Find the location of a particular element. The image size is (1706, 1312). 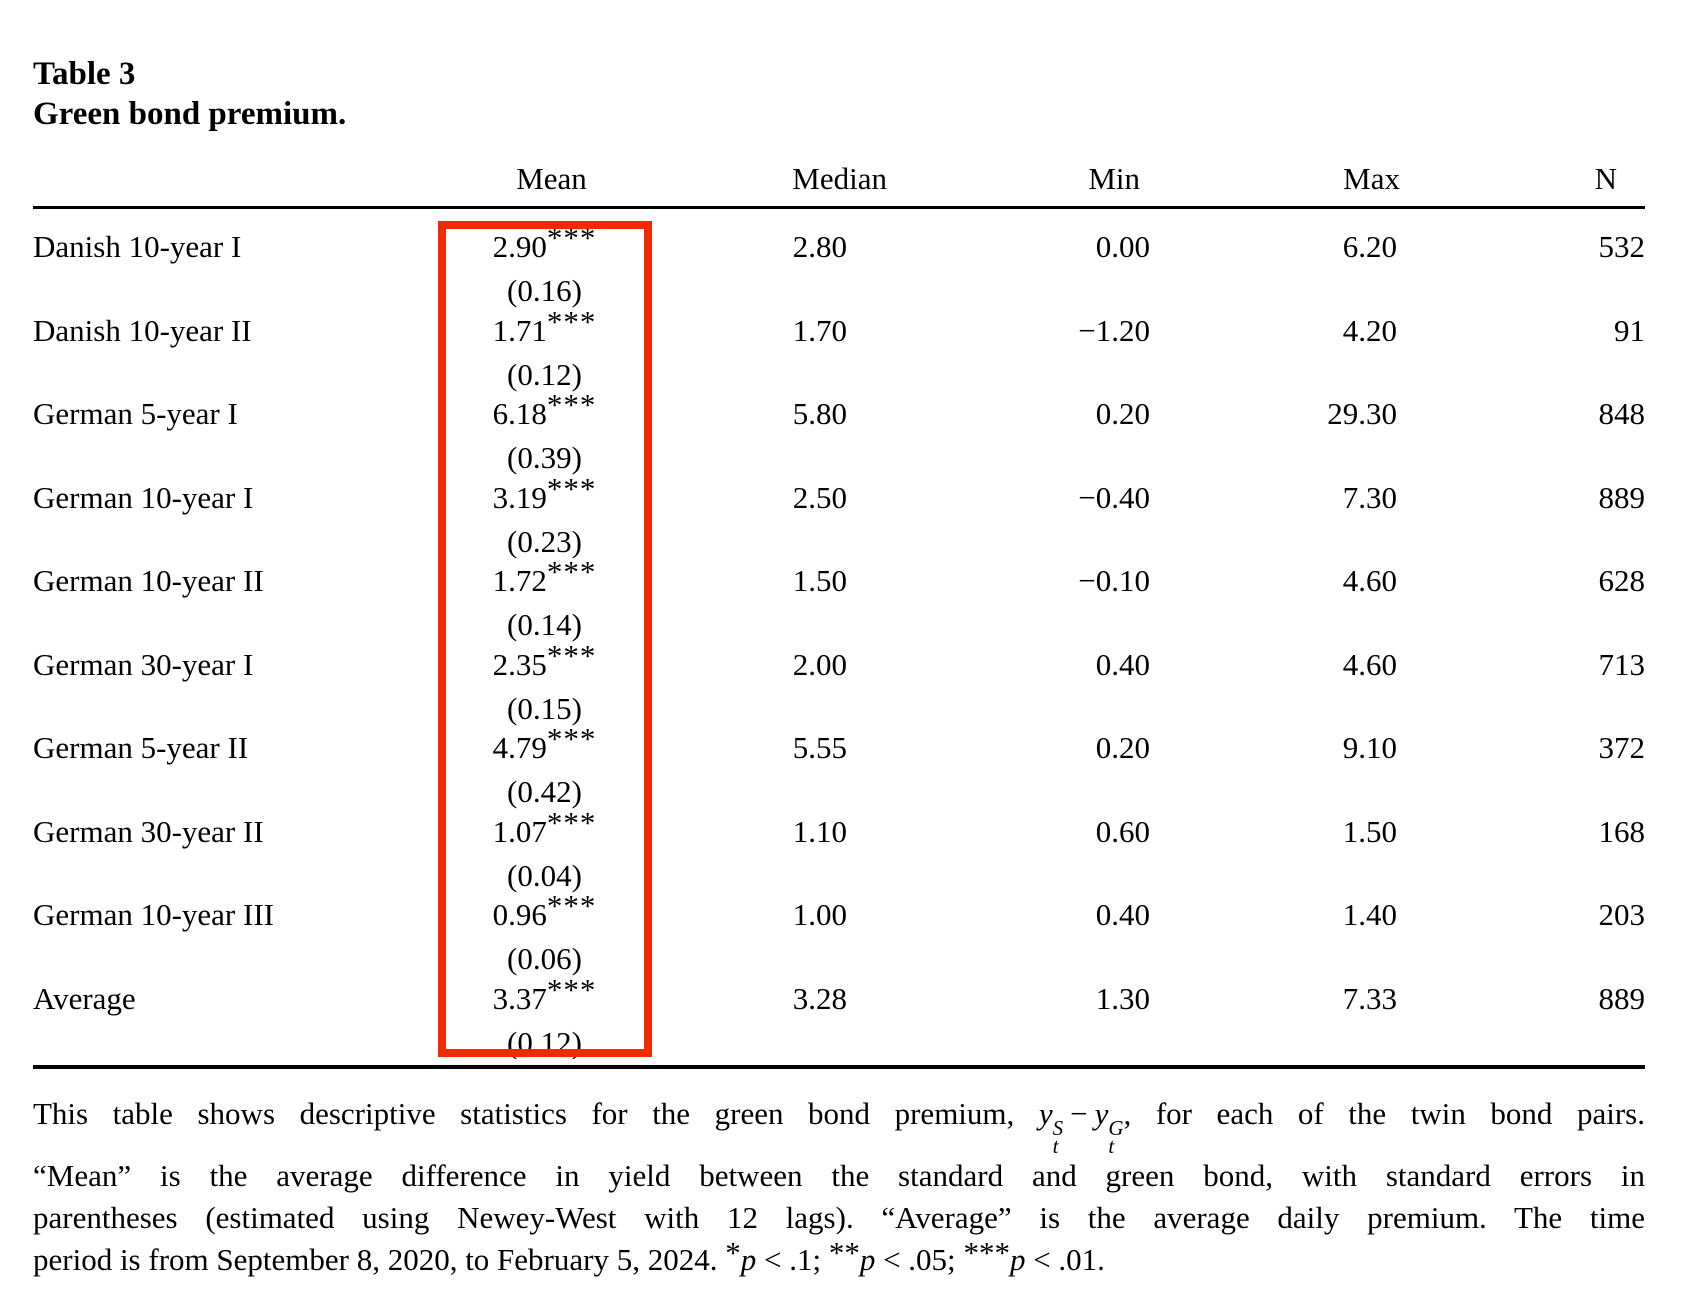

standard-error-cell: (0.06) is located at coordinates (544, 962).